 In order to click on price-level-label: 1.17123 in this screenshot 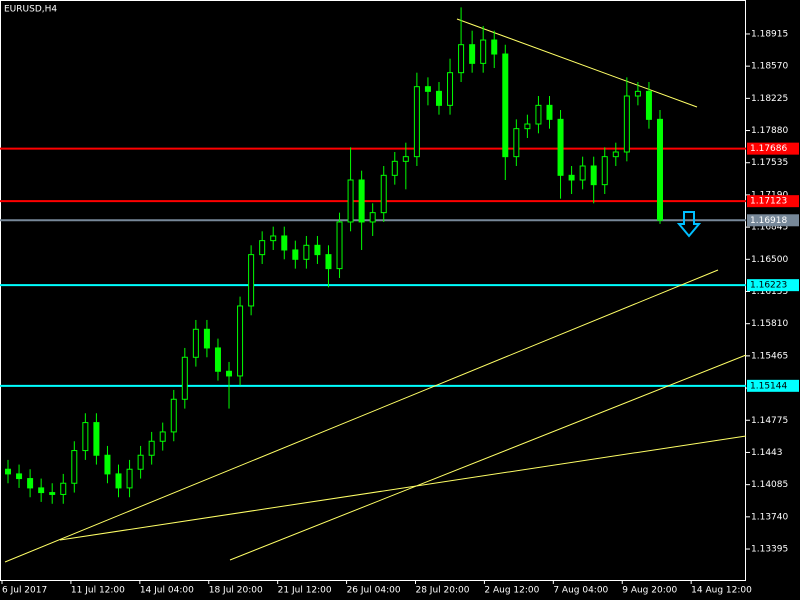, I will do `click(768, 202)`.